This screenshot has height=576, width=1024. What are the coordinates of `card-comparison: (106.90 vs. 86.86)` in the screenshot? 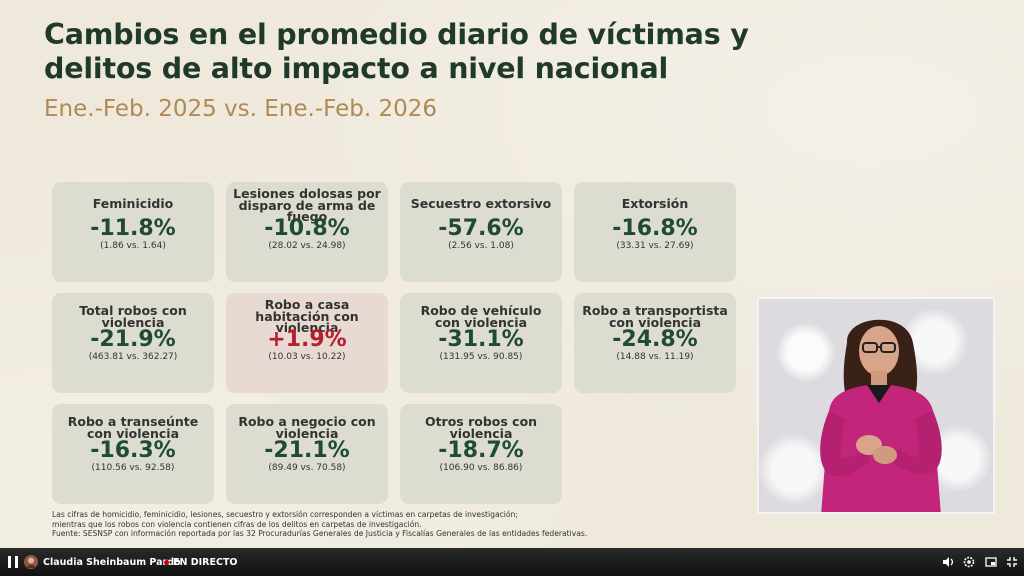 It's located at (481, 468).